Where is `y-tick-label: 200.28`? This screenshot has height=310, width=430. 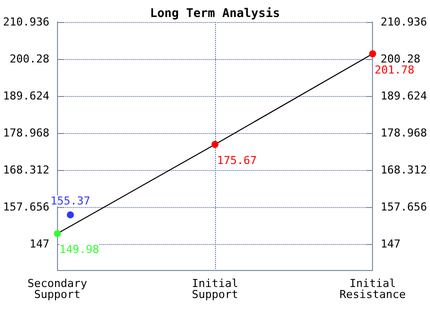
y-tick-label: 200.28 is located at coordinates (30, 59).